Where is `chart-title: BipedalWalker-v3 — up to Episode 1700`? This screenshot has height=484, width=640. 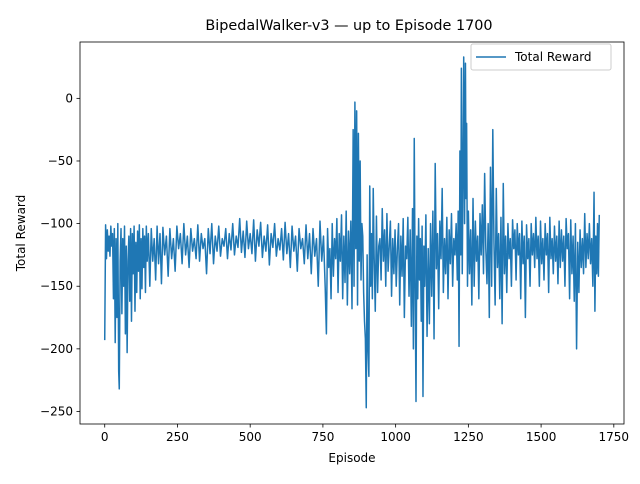 chart-title: BipedalWalker-v3 — up to Episode 1700 is located at coordinates (348, 26).